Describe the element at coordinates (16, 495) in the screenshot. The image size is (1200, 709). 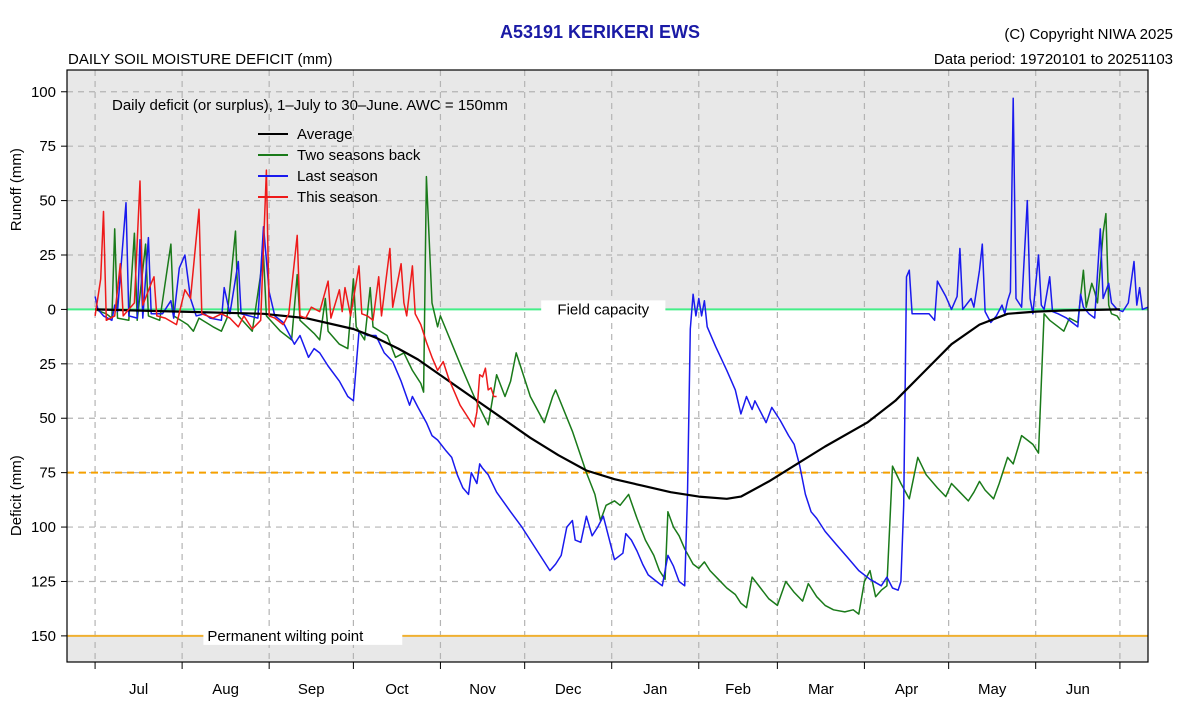
I see `deficit-axis-label: Deficit (mm)` at that location.